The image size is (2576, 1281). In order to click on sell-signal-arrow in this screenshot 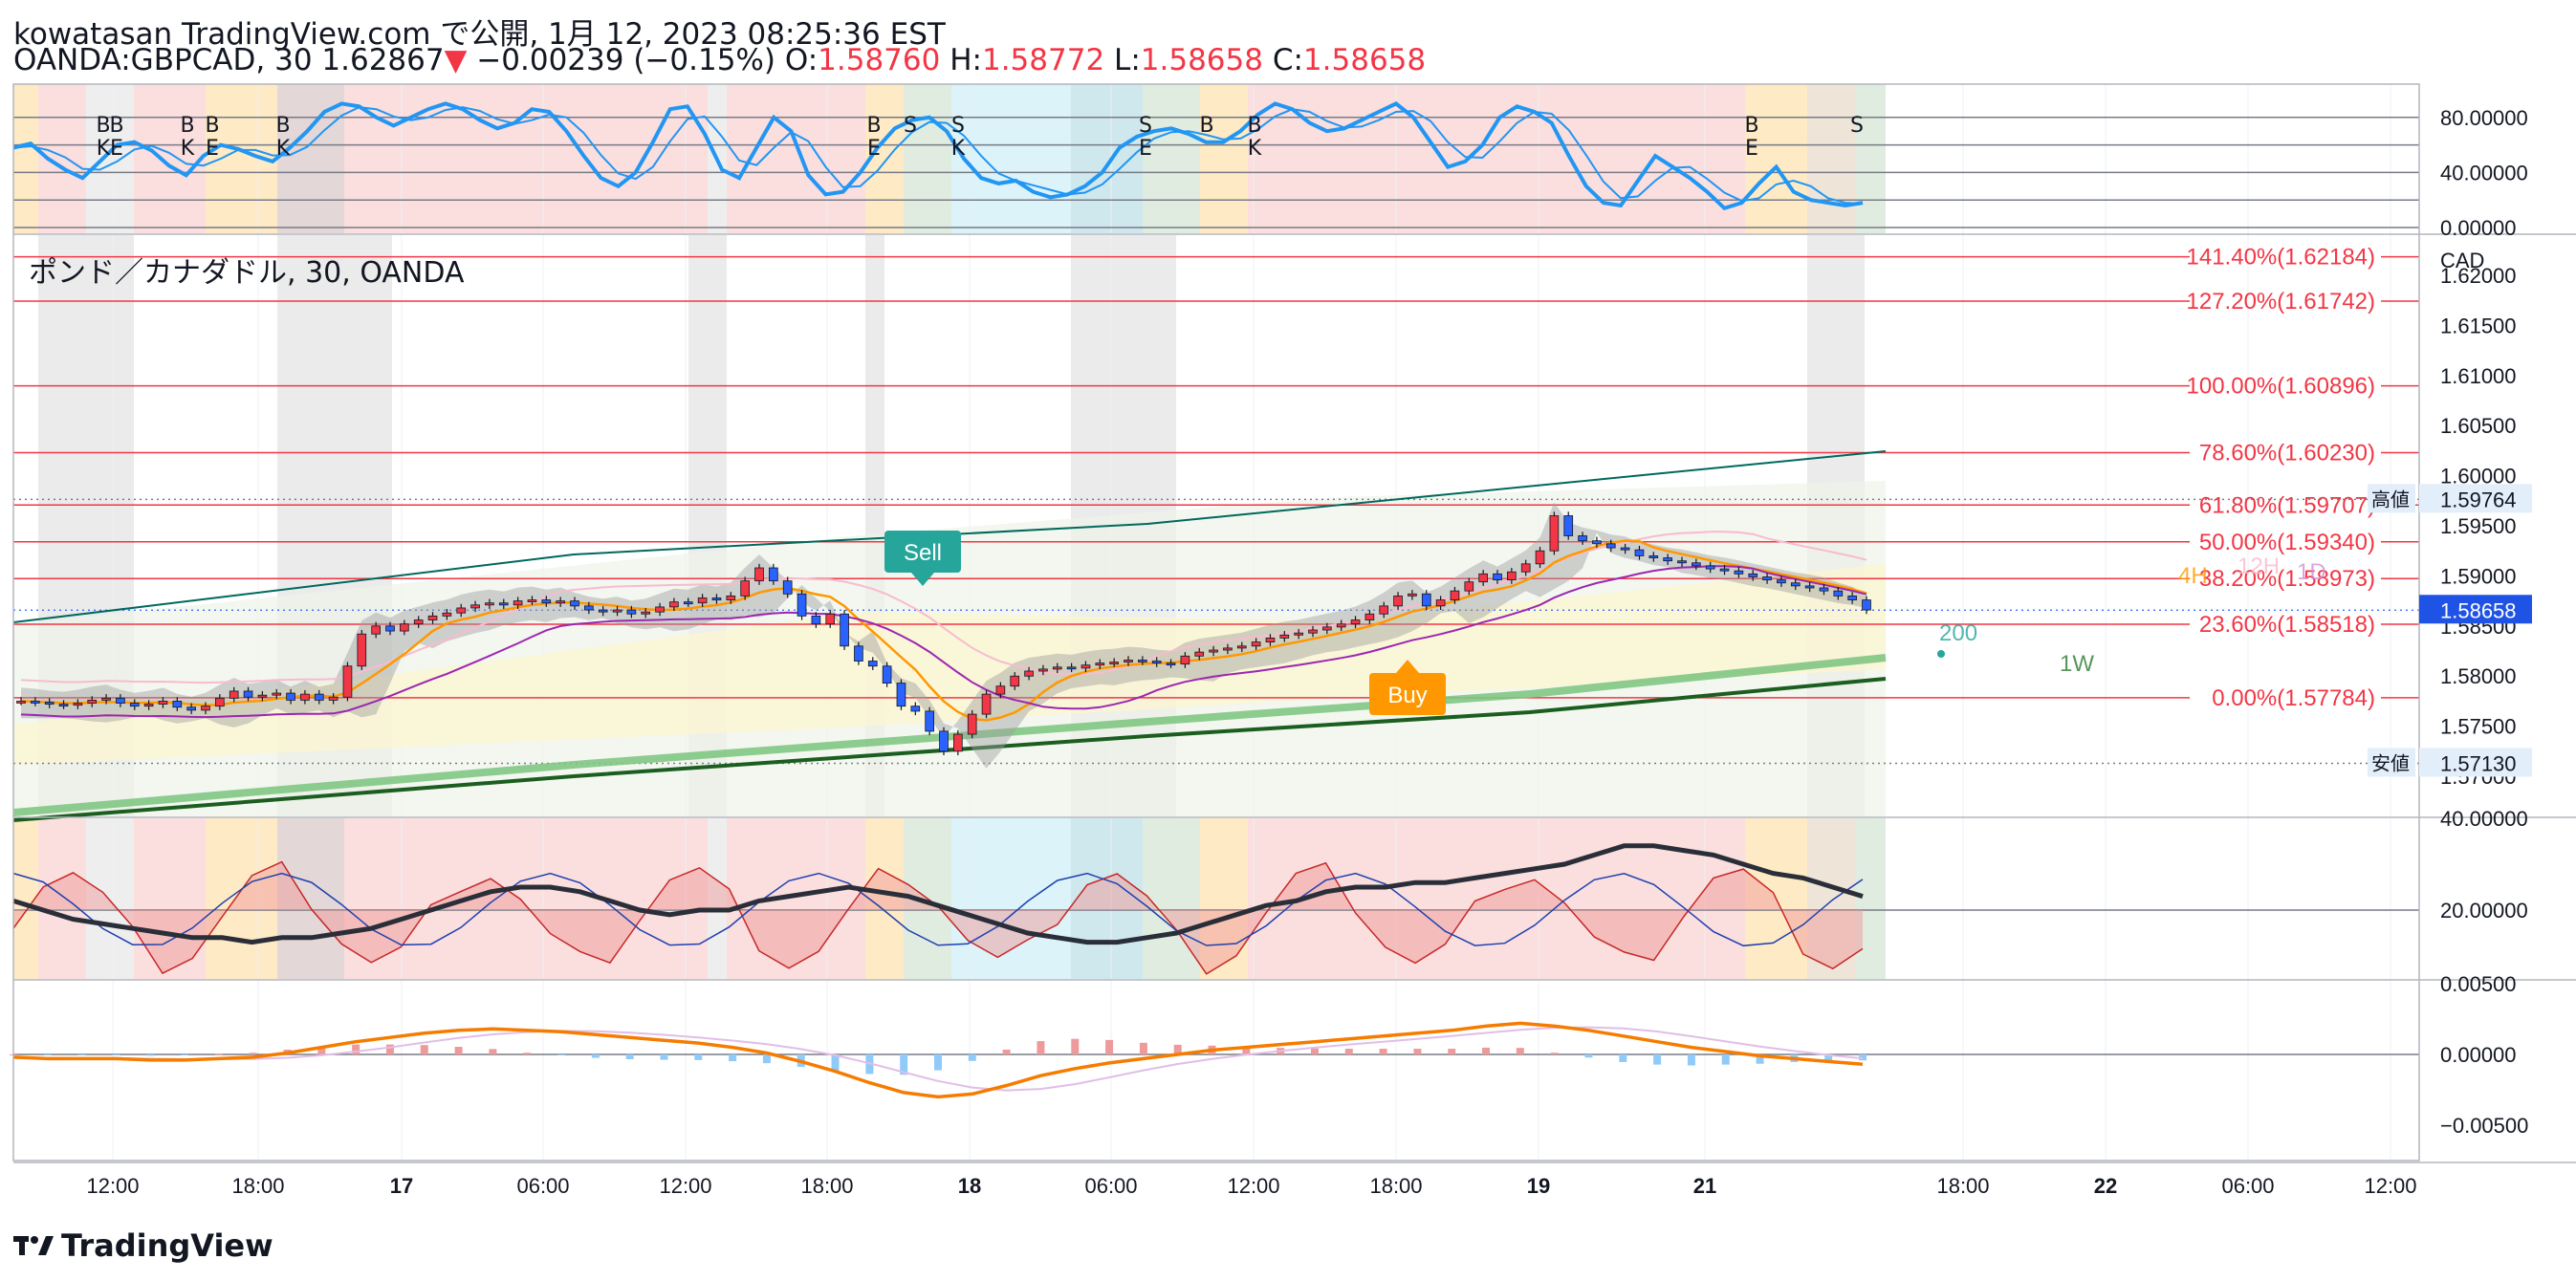, I will do `click(922, 580)`.